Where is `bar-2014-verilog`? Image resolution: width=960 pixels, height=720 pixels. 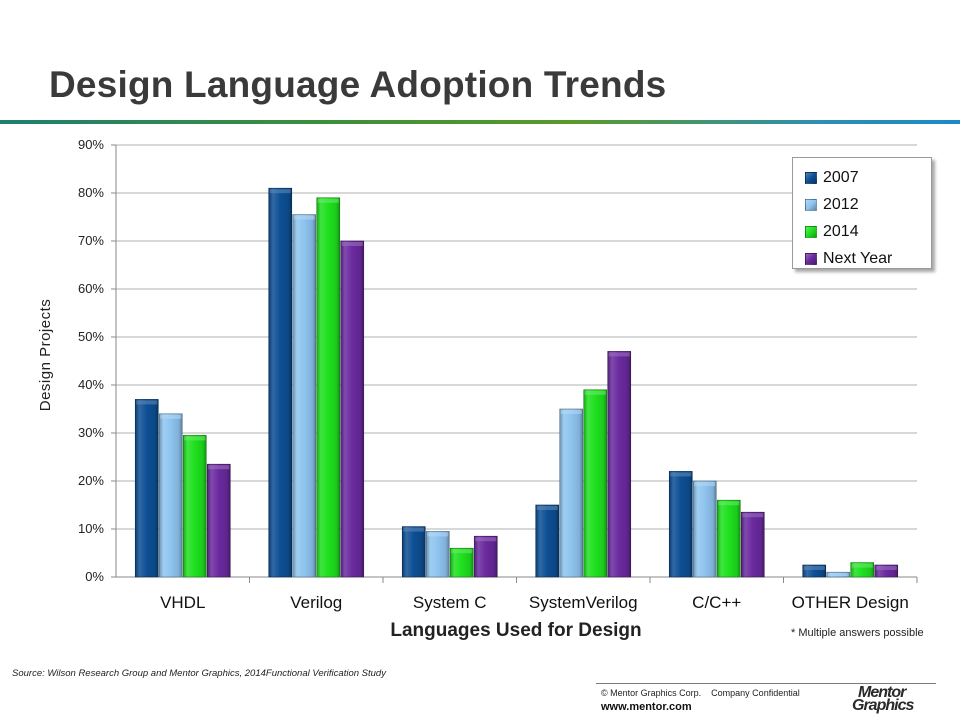
bar-2014-verilog is located at coordinates (328, 387).